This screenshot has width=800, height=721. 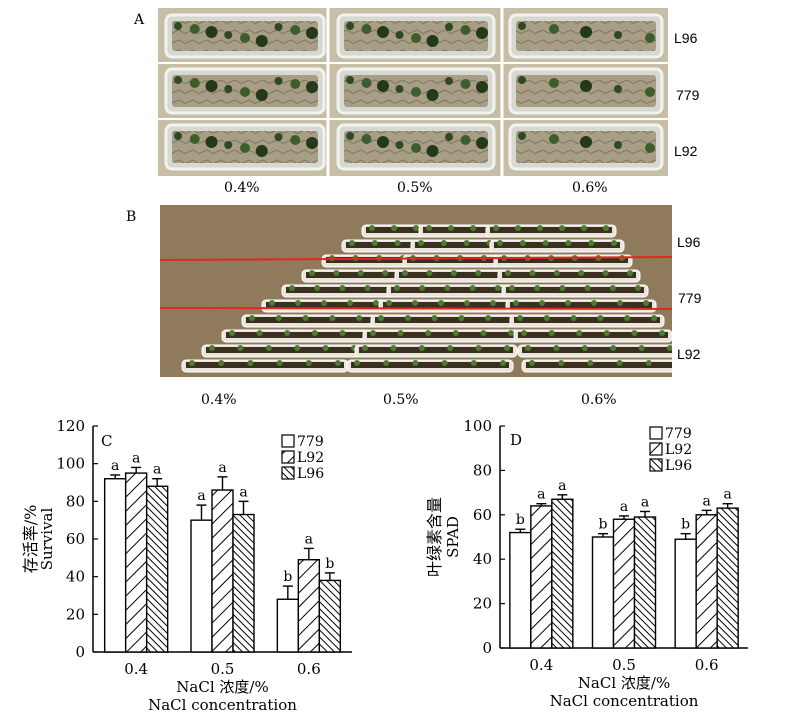 What do you see at coordinates (482, 559) in the screenshot?
I see `y-tick-label: 40` at bounding box center [482, 559].